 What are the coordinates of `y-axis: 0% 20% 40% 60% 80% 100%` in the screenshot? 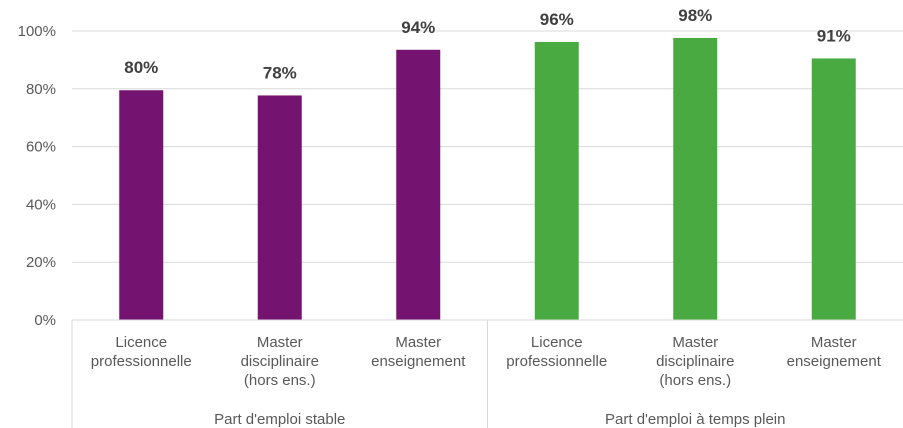 It's located at (37, 176).